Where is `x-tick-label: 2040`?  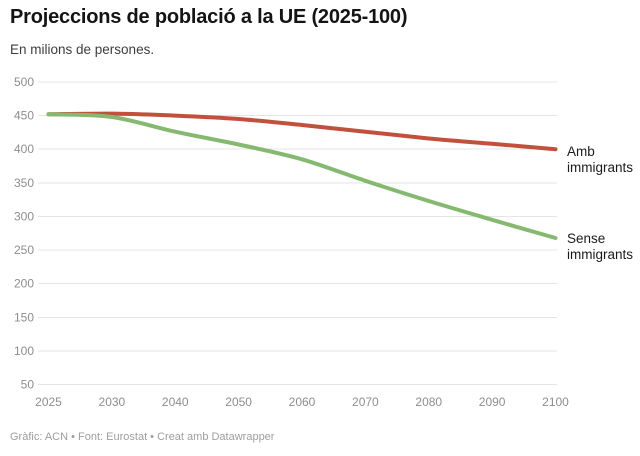
x-tick-label: 2040 is located at coordinates (175, 402).